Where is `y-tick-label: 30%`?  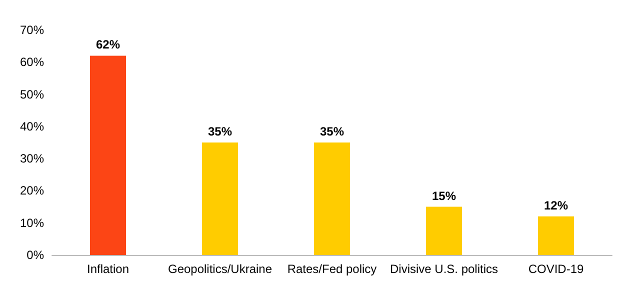
y-tick-label: 30% is located at coordinates (32, 159).